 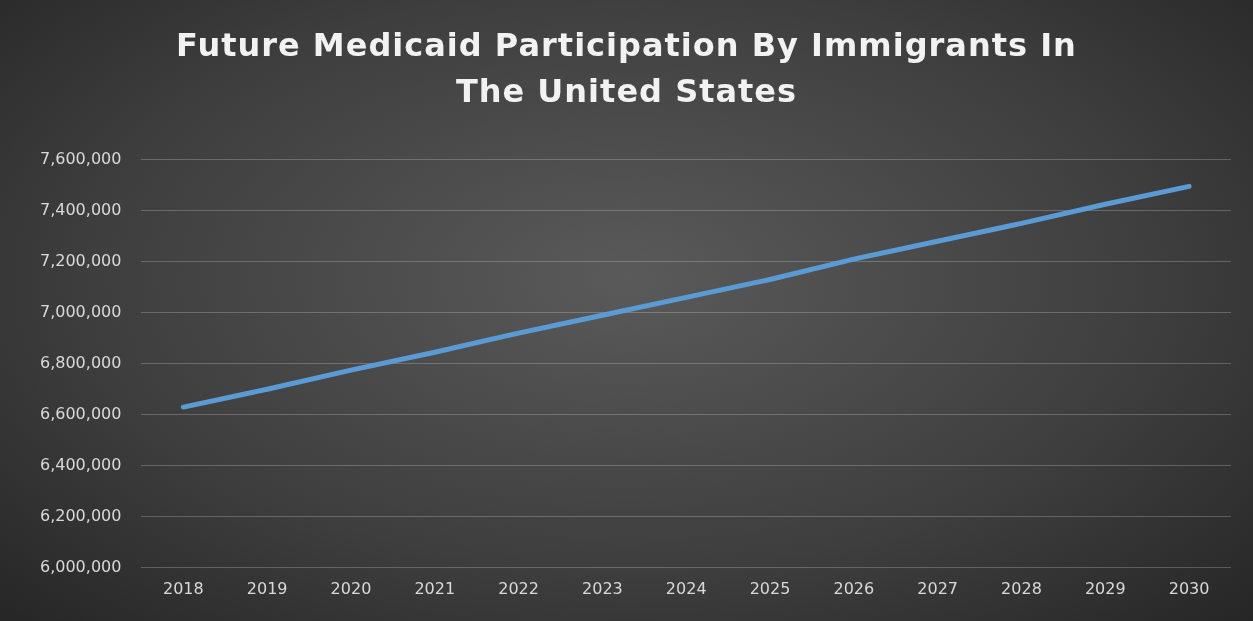 What do you see at coordinates (854, 588) in the screenshot?
I see `x-tick-label: 2026` at bounding box center [854, 588].